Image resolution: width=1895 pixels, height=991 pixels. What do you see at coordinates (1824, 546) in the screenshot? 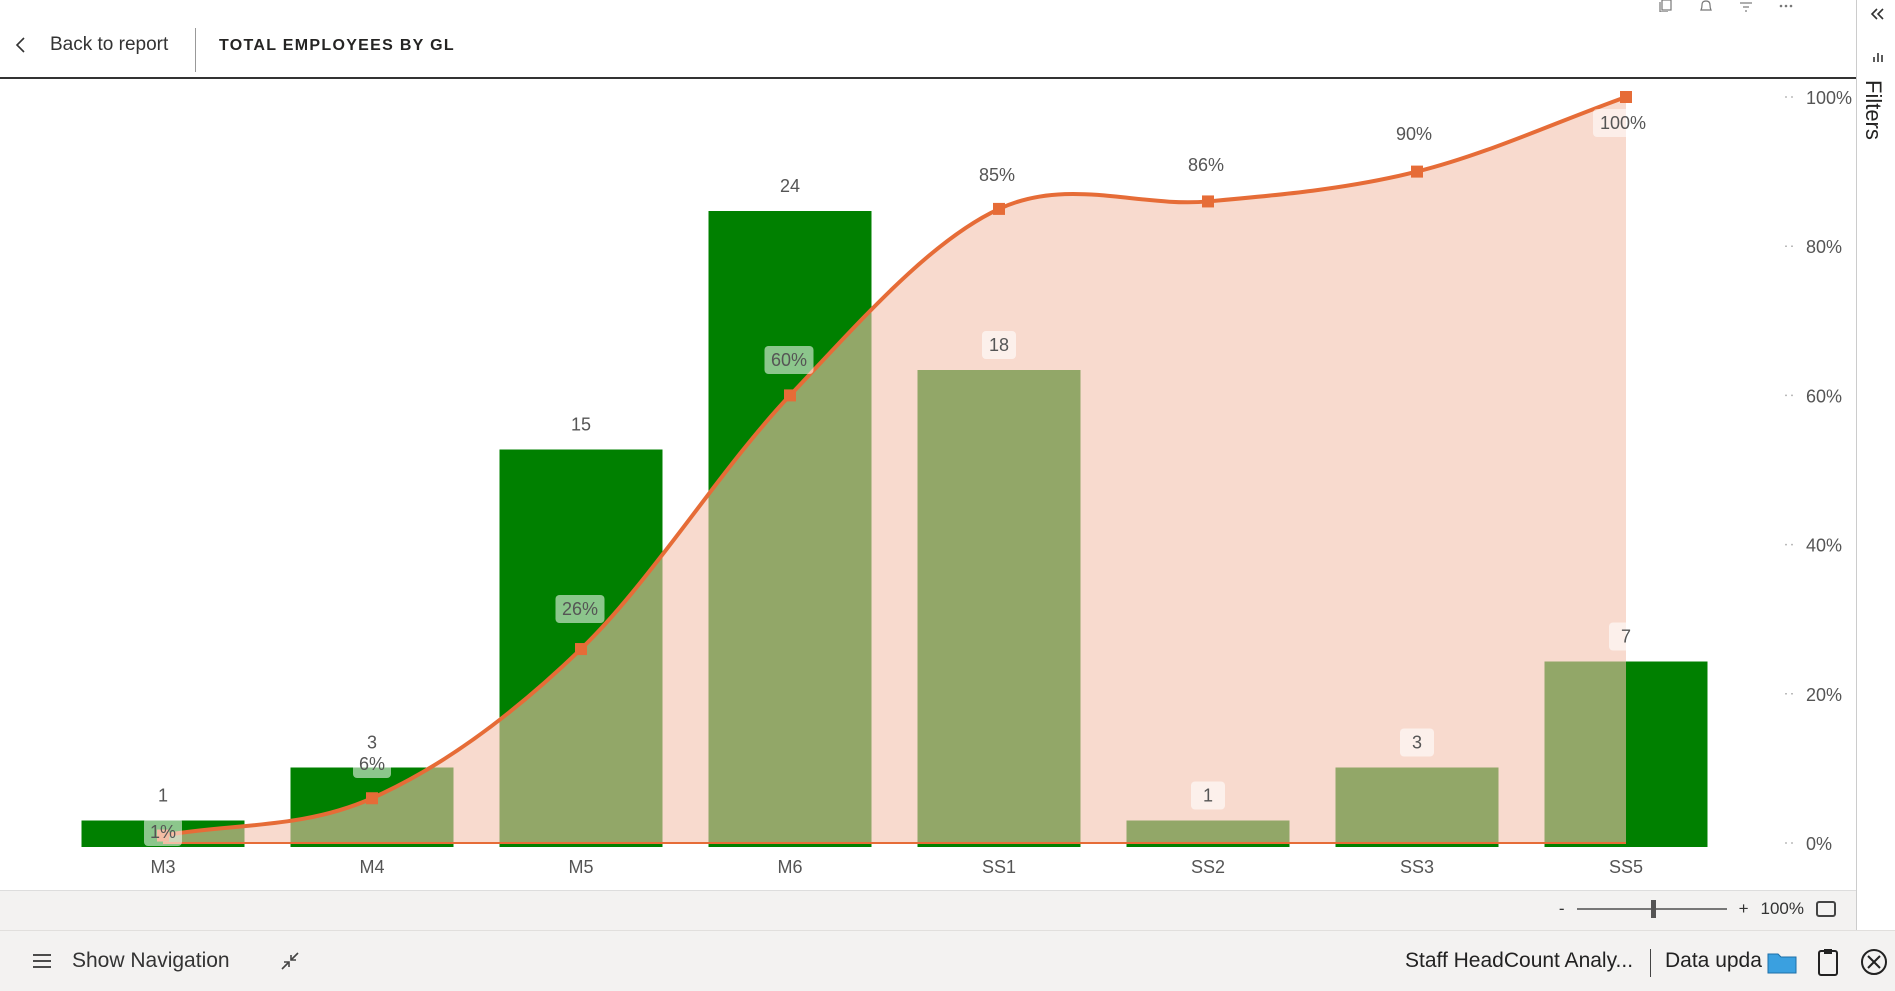
I see `y-right-tick-label: 40%` at bounding box center [1824, 546].